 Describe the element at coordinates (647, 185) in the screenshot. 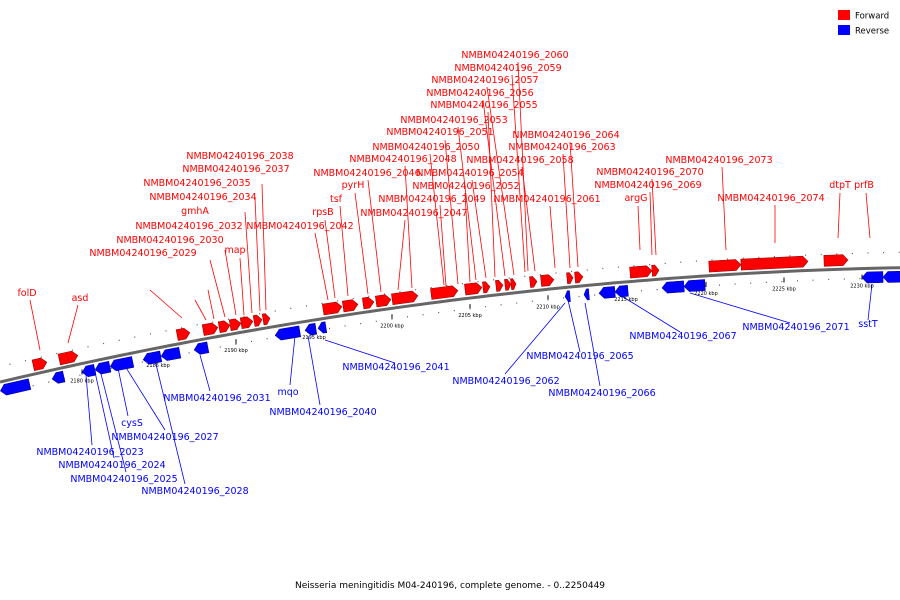

I see `forward-label: NMBM04240196_2069` at that location.